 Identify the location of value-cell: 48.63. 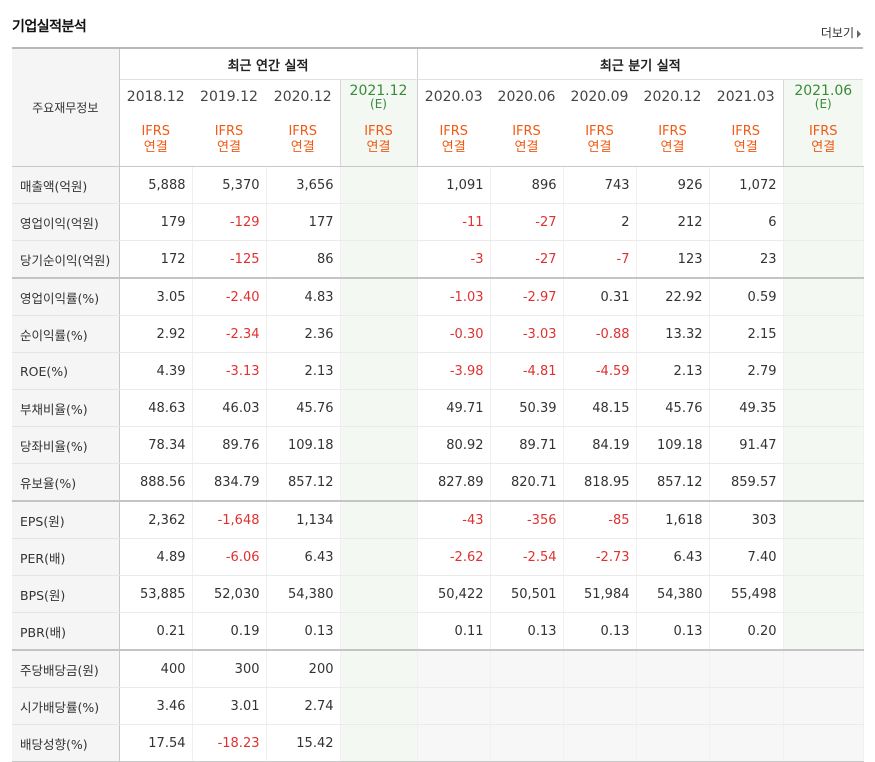
(156, 408).